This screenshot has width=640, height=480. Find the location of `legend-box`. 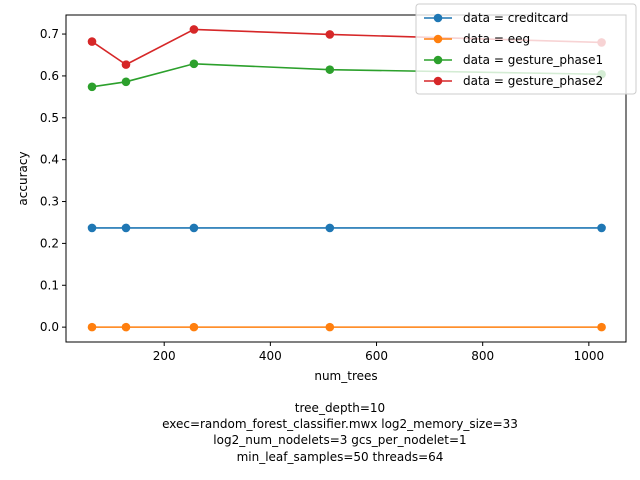

legend-box is located at coordinates (526, 49).